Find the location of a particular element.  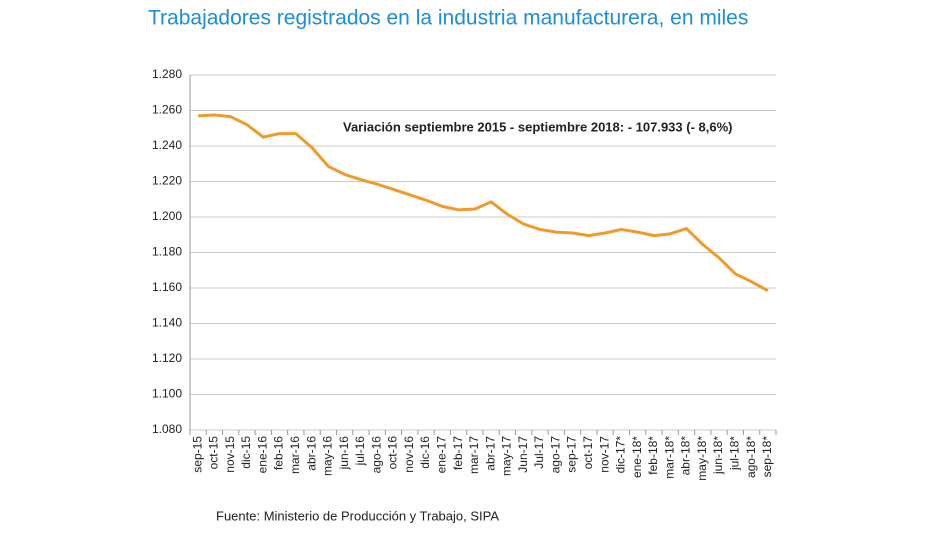

x-tick-label: ene-16 is located at coordinates (262, 455).